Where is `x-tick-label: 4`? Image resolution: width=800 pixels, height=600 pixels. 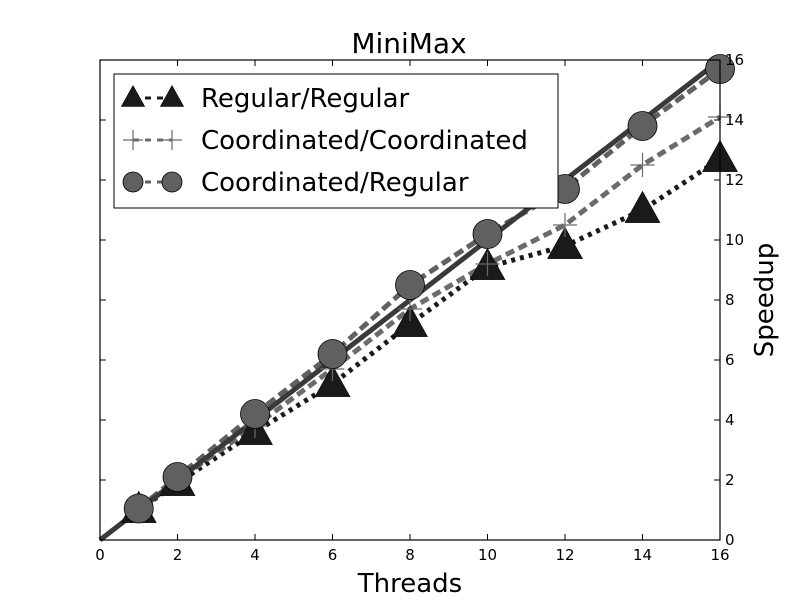
x-tick-label: 4 is located at coordinates (255, 555).